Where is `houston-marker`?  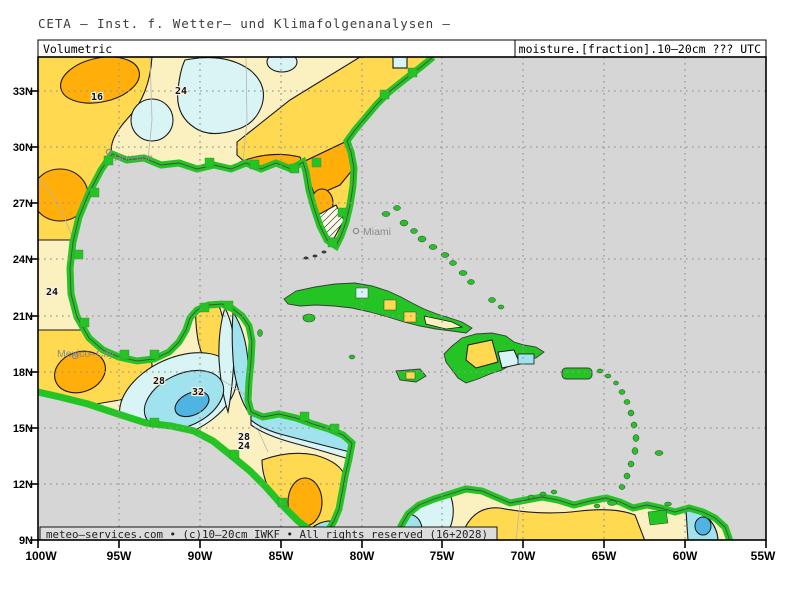
houston-marker is located at coordinates (109, 152).